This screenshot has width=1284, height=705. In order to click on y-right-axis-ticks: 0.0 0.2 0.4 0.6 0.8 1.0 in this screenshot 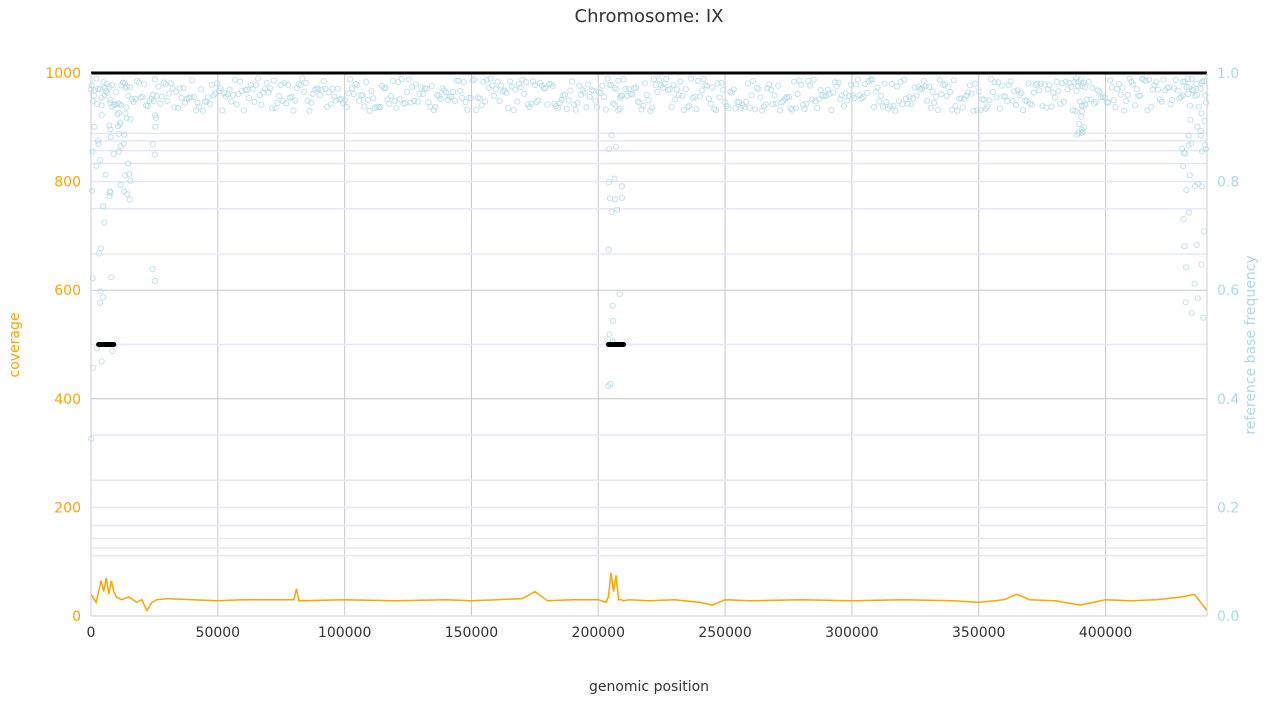, I will do `click(1228, 345)`.